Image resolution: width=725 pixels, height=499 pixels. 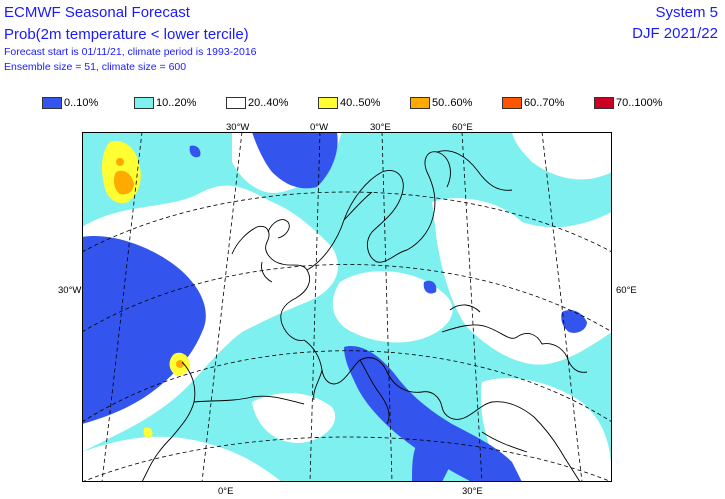 What do you see at coordinates (226, 491) in the screenshot?
I see `lon-label-bottom: 0°E` at bounding box center [226, 491].